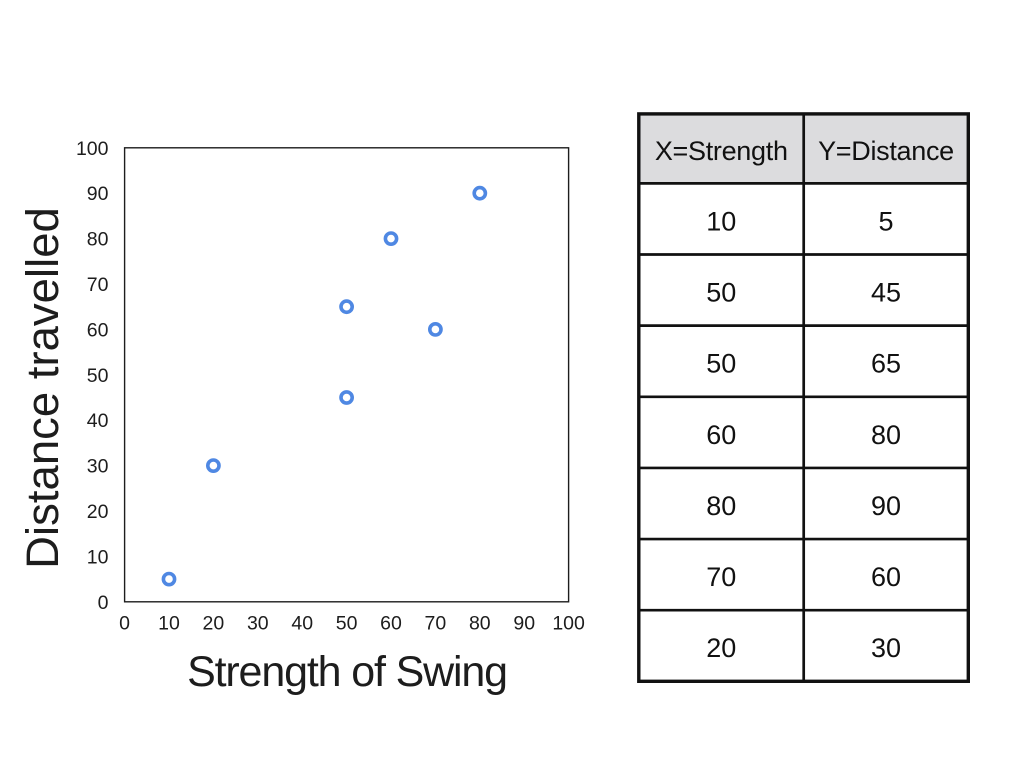  What do you see at coordinates (886, 293) in the screenshot?
I see `svg-text: 45` at bounding box center [886, 293].